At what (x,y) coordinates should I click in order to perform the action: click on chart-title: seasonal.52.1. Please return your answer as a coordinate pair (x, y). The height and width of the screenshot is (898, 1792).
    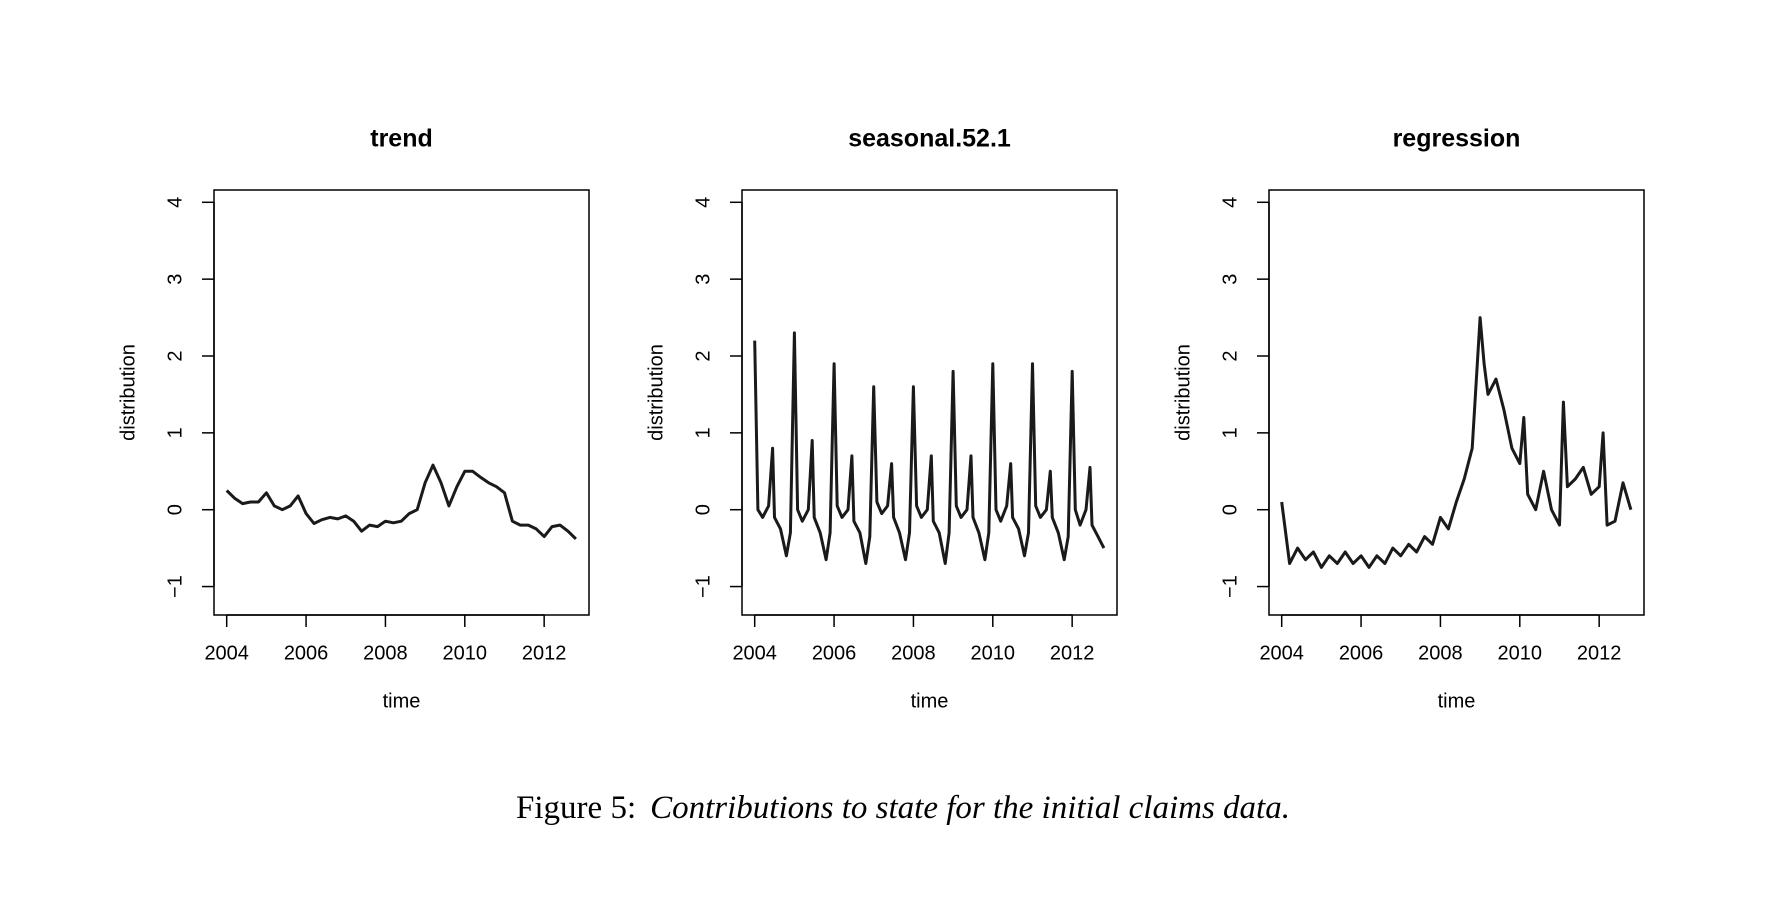
    Looking at the image, I should click on (929, 139).